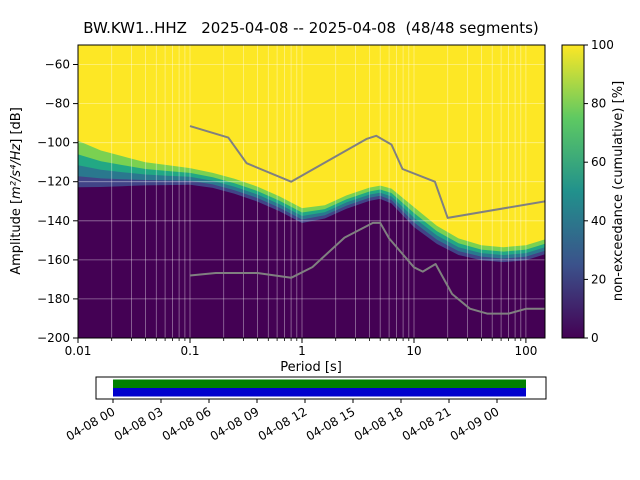 The width and height of the screenshot is (640, 480). I want to click on colorbar-ticks: 0 20 40 60 80 100, so click(599, 191).